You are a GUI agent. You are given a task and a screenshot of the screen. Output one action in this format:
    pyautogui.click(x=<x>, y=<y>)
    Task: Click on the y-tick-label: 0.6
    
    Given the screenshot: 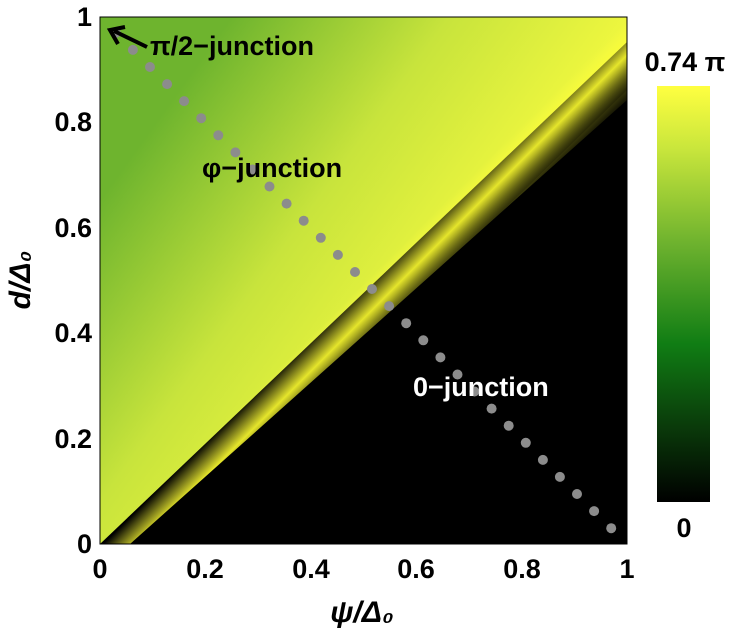 What is the action you would take?
    pyautogui.click(x=73, y=228)
    